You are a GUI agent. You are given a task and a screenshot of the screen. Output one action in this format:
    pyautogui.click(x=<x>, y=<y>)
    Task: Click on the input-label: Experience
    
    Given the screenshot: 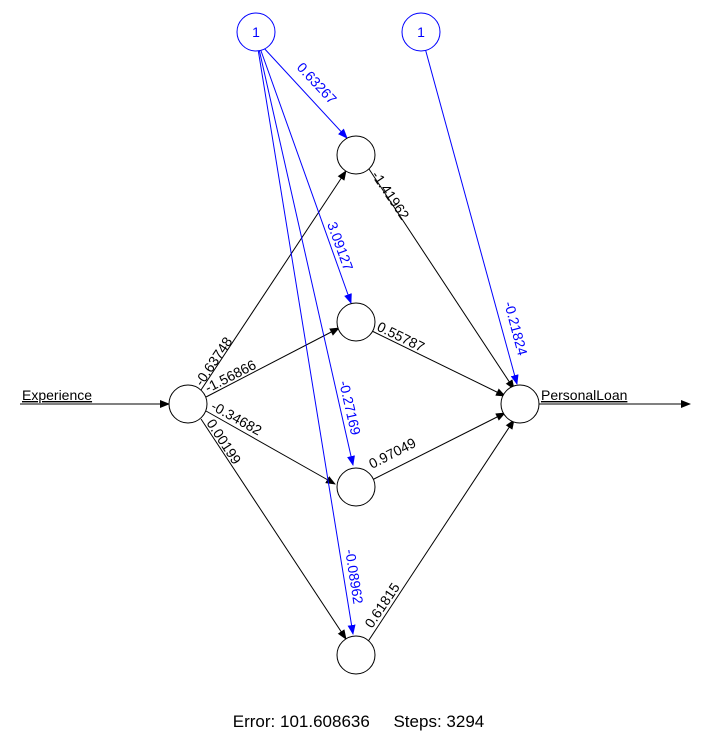 What is the action you would take?
    pyautogui.click(x=57, y=395)
    